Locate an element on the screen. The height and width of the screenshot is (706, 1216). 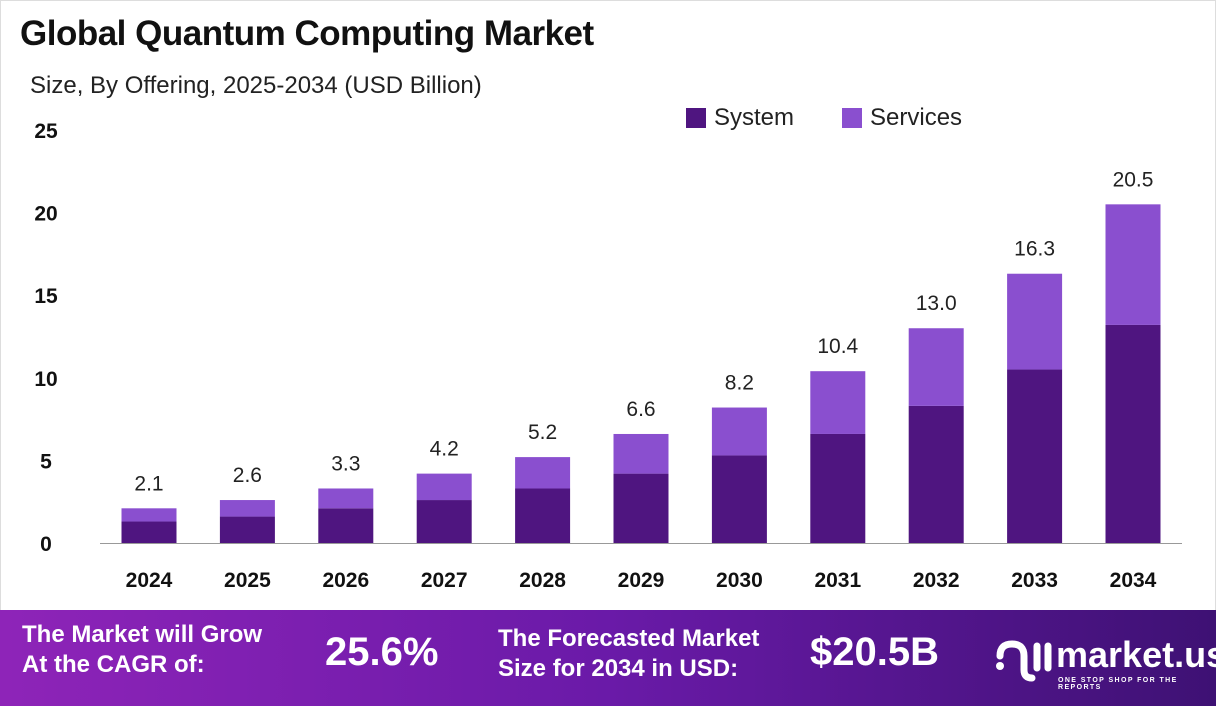
x-tick-label: 2028 is located at coordinates (542, 580).